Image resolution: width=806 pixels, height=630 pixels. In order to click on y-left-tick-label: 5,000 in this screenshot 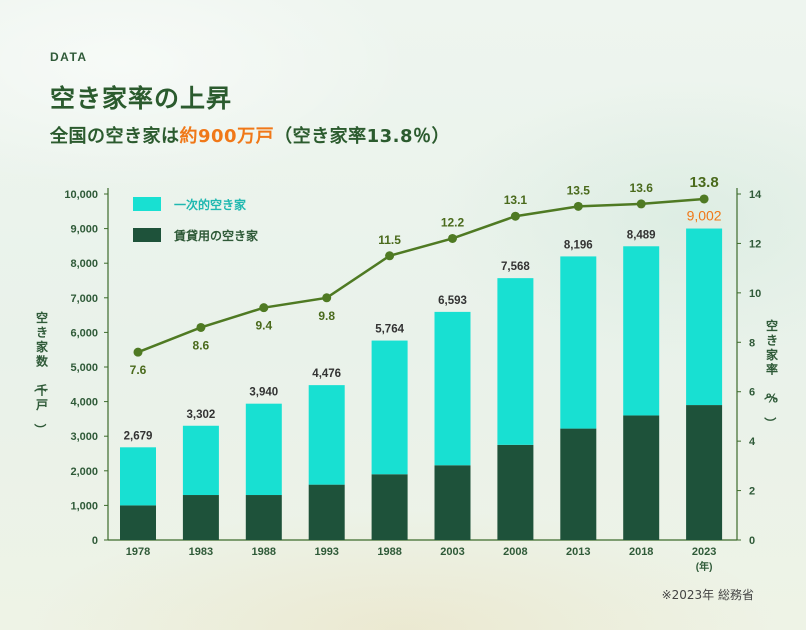, I will do `click(84, 368)`.